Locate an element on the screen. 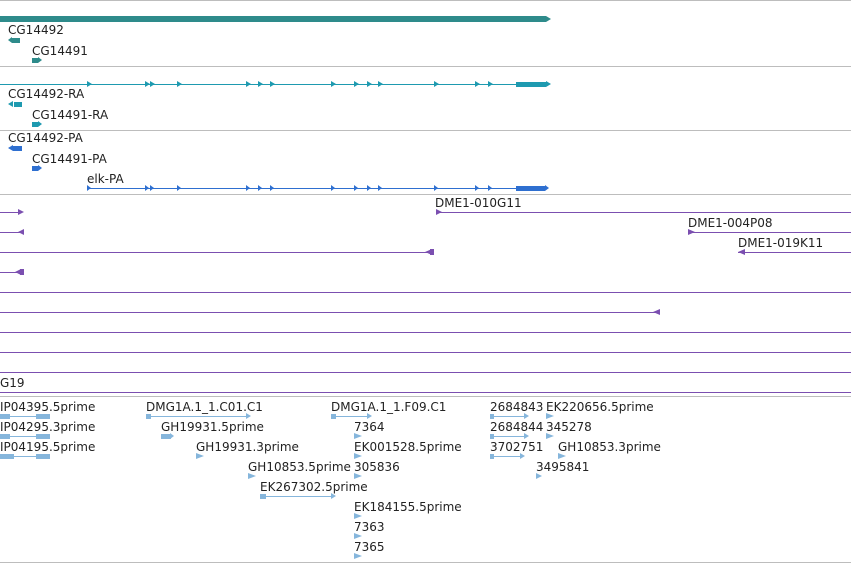 The image size is (851, 563). transcript-cg14491-ra-arrow is located at coordinates (40, 124).